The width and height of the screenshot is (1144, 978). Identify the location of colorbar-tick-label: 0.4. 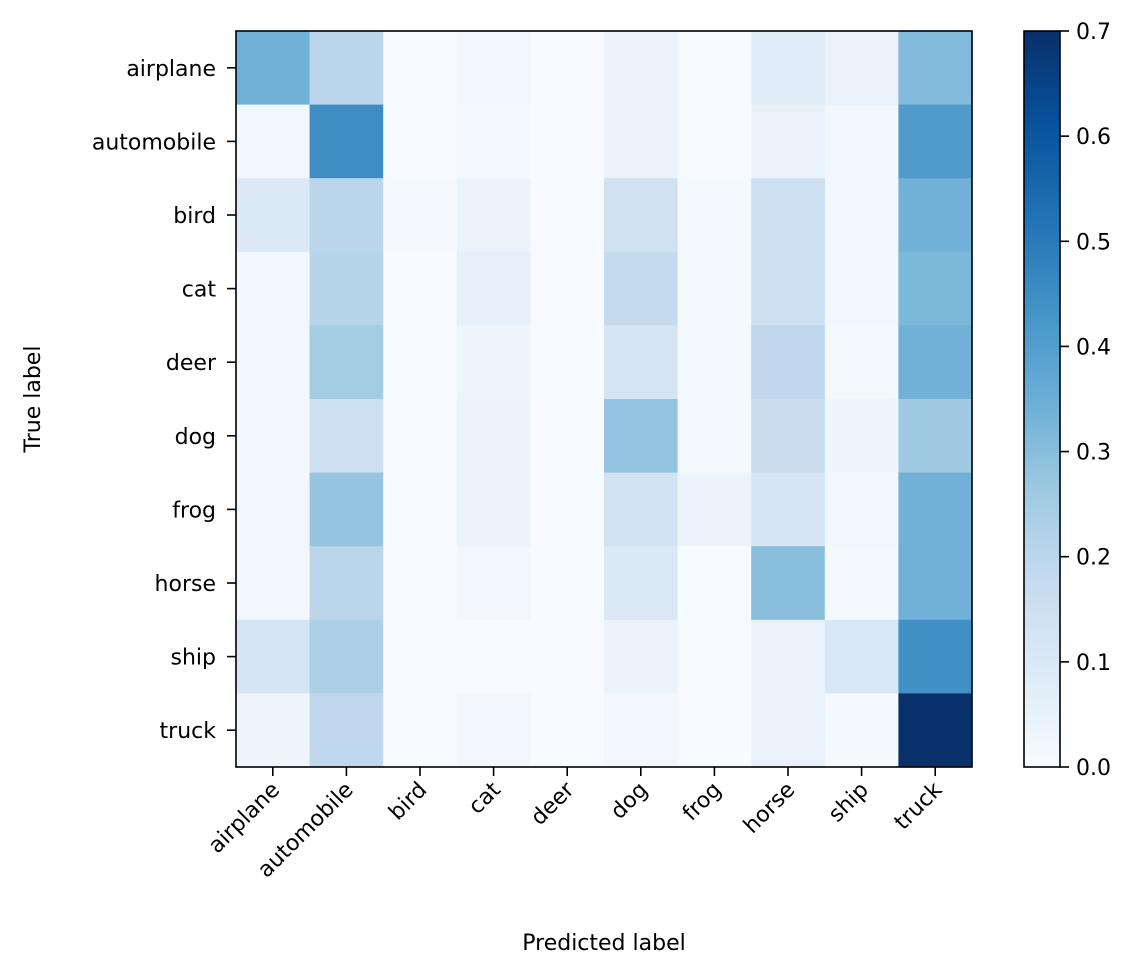
(1093, 347).